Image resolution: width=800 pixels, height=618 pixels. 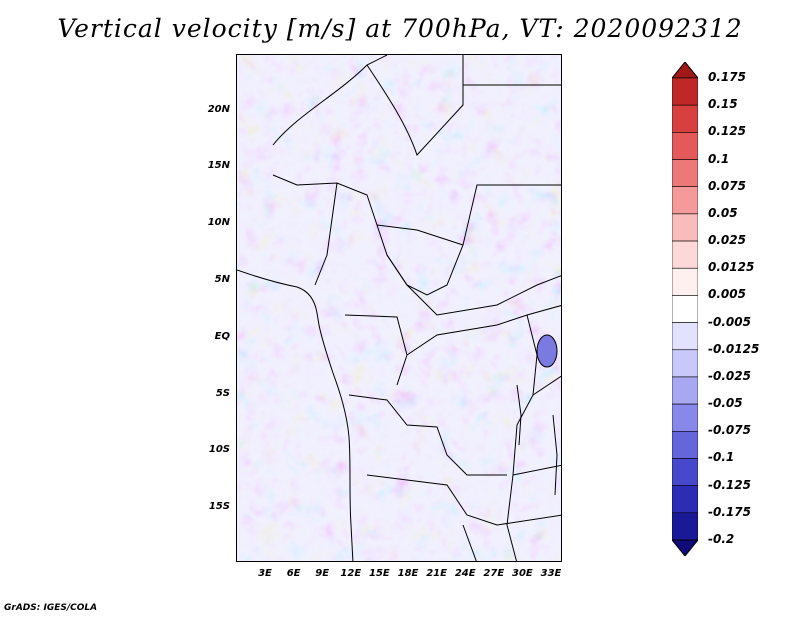 I want to click on lon-tick-label: 18E, so click(x=408, y=573).